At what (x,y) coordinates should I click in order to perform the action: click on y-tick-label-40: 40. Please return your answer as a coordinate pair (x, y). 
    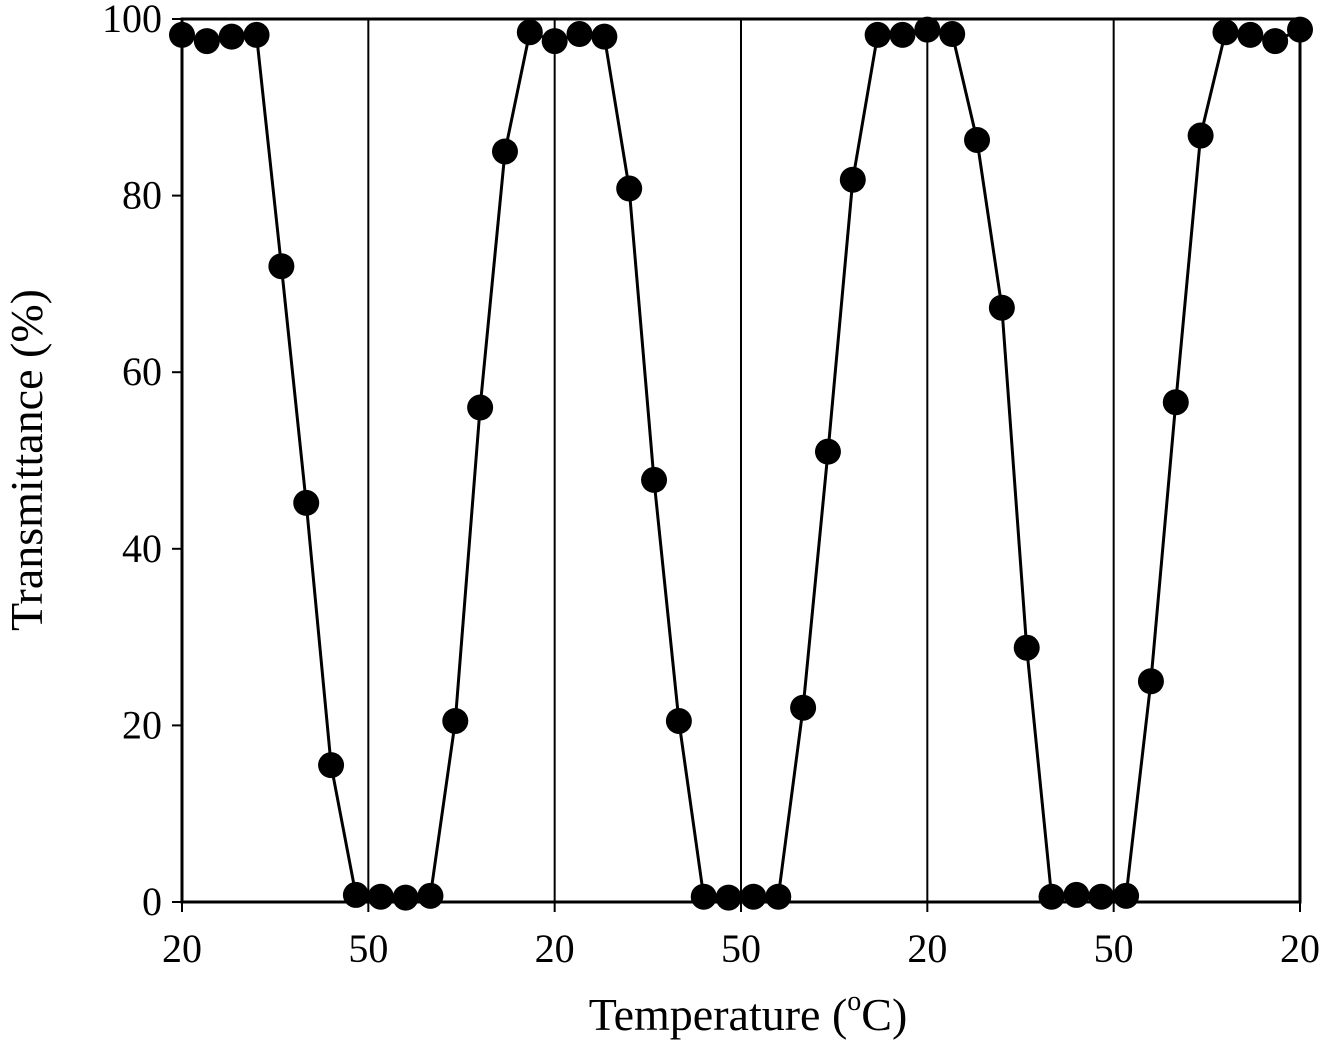
    Looking at the image, I should click on (142, 548).